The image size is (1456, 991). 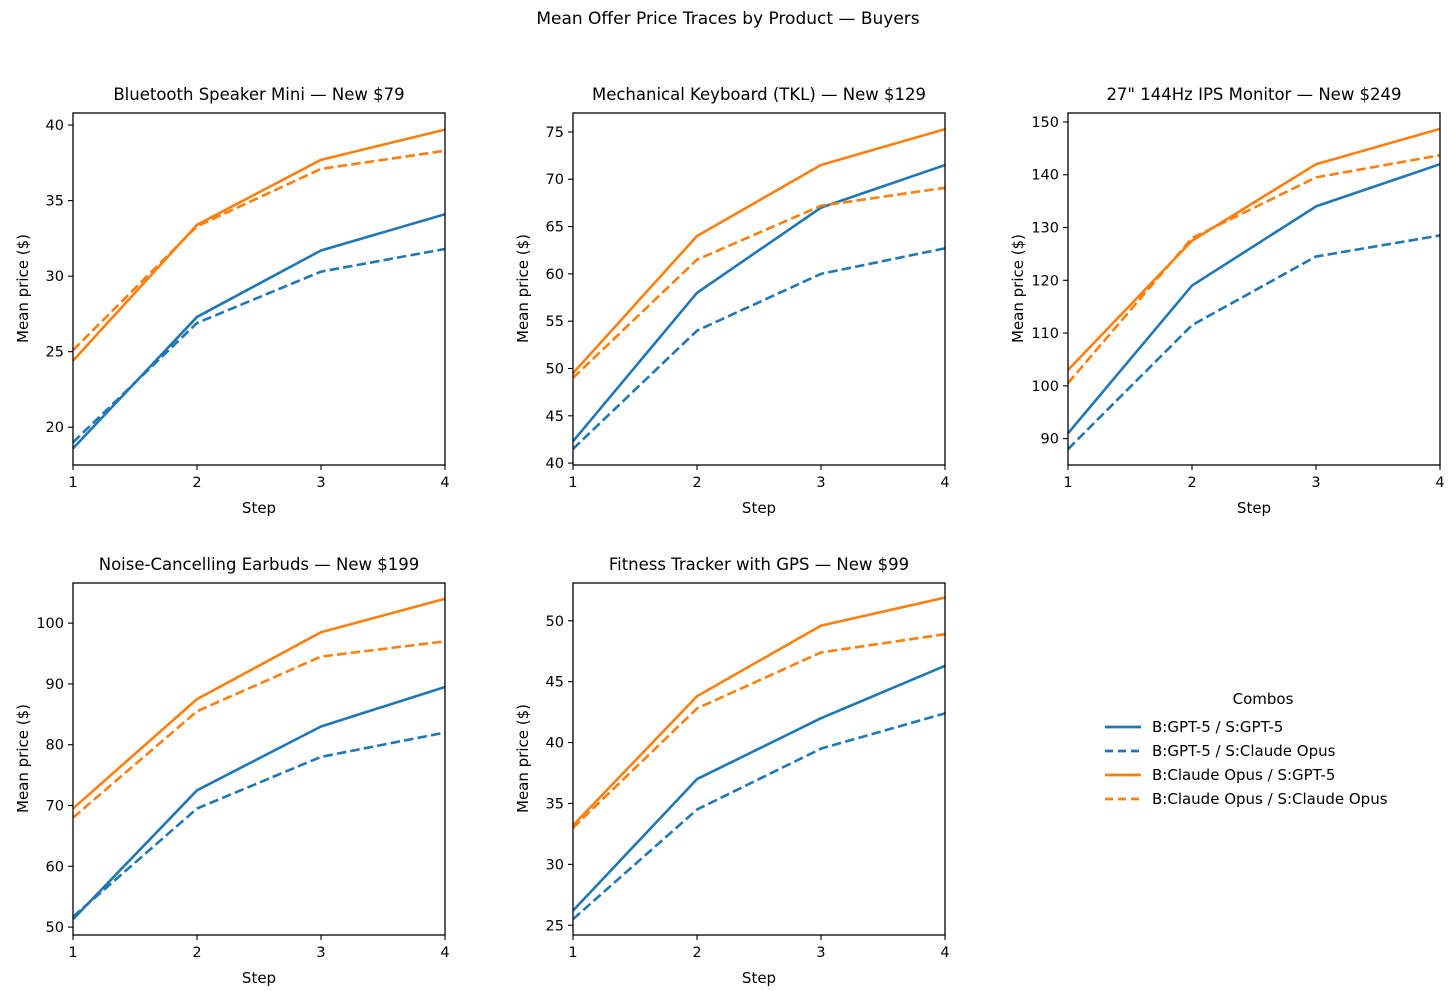 I want to click on plot-area: 1 2 3 4 25 30 35 40 45 50, so click(x=748, y=771).